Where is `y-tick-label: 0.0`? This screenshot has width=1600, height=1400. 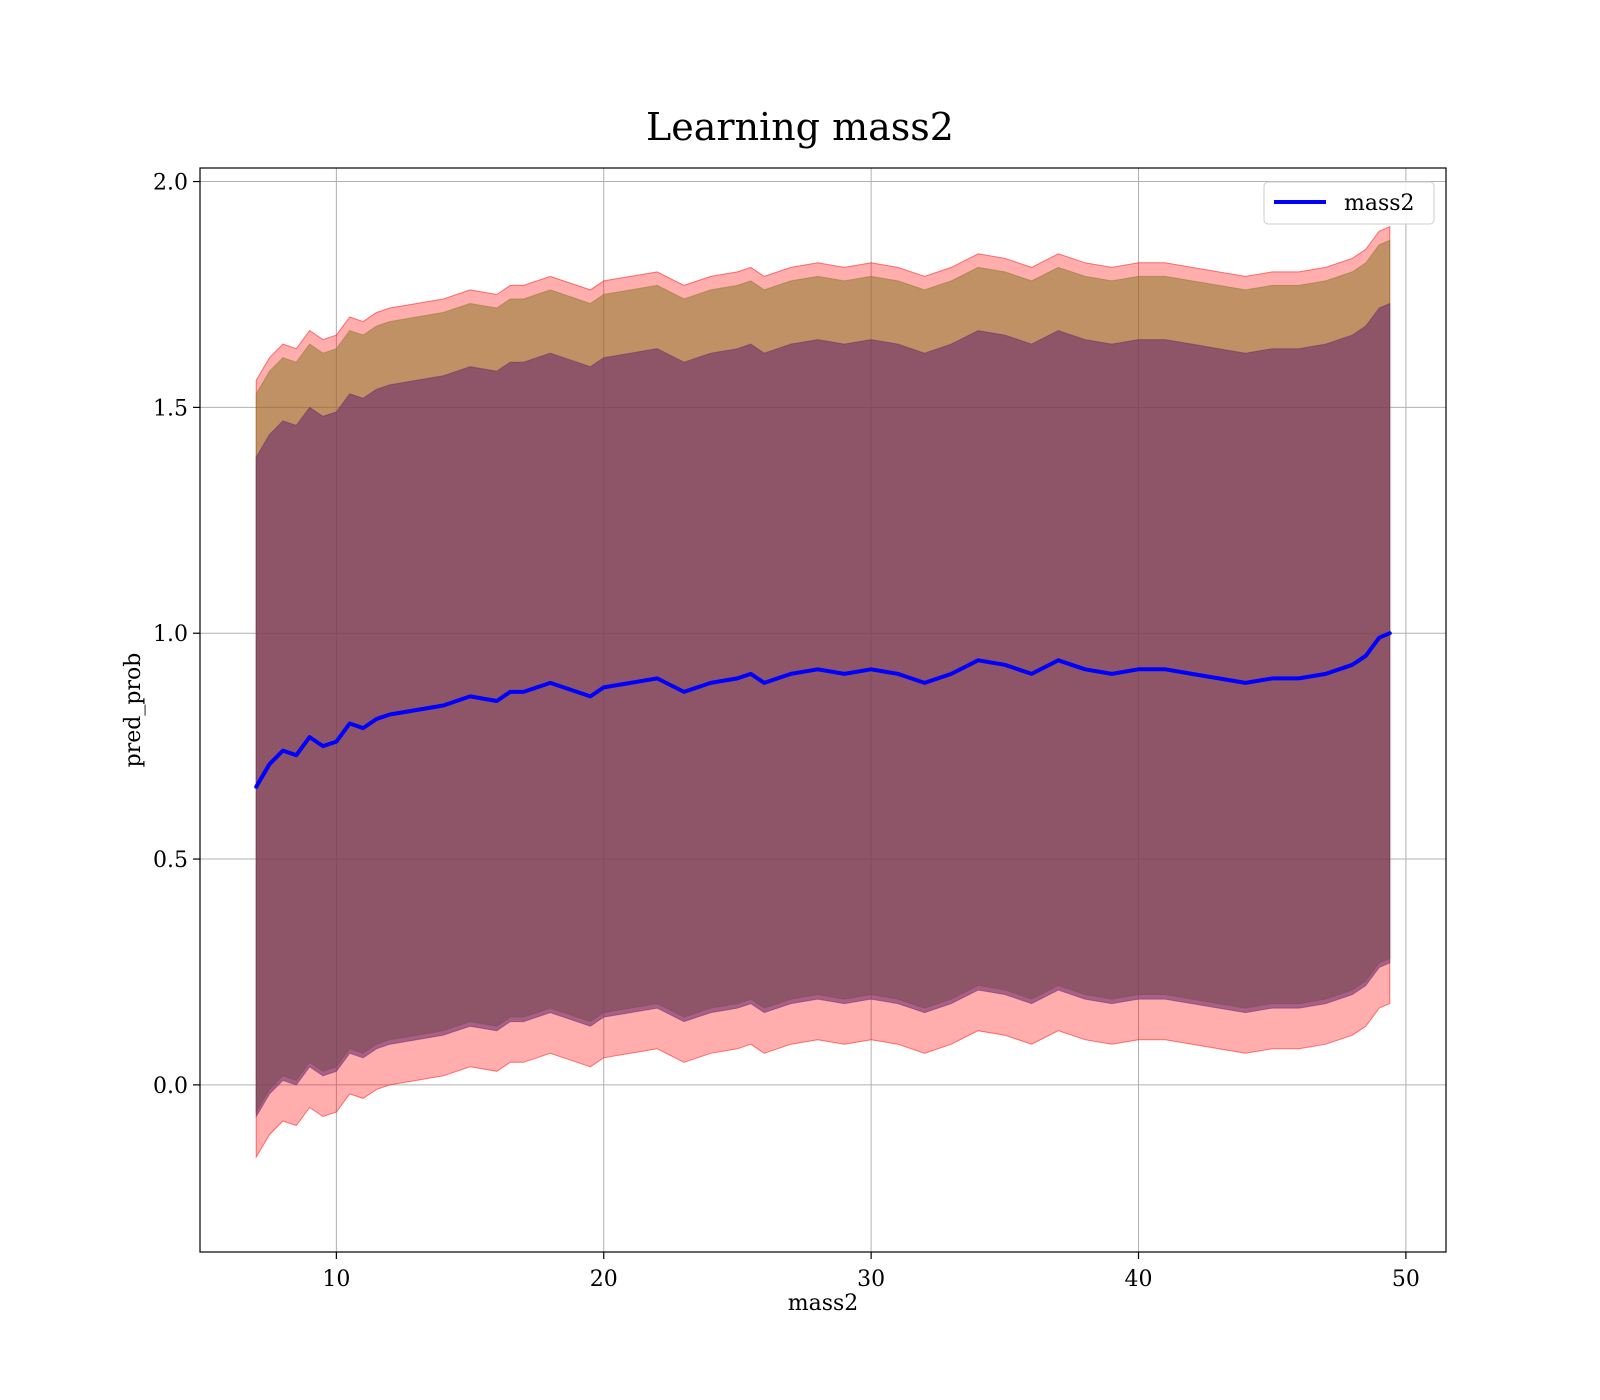 y-tick-label: 0.0 is located at coordinates (170, 1086).